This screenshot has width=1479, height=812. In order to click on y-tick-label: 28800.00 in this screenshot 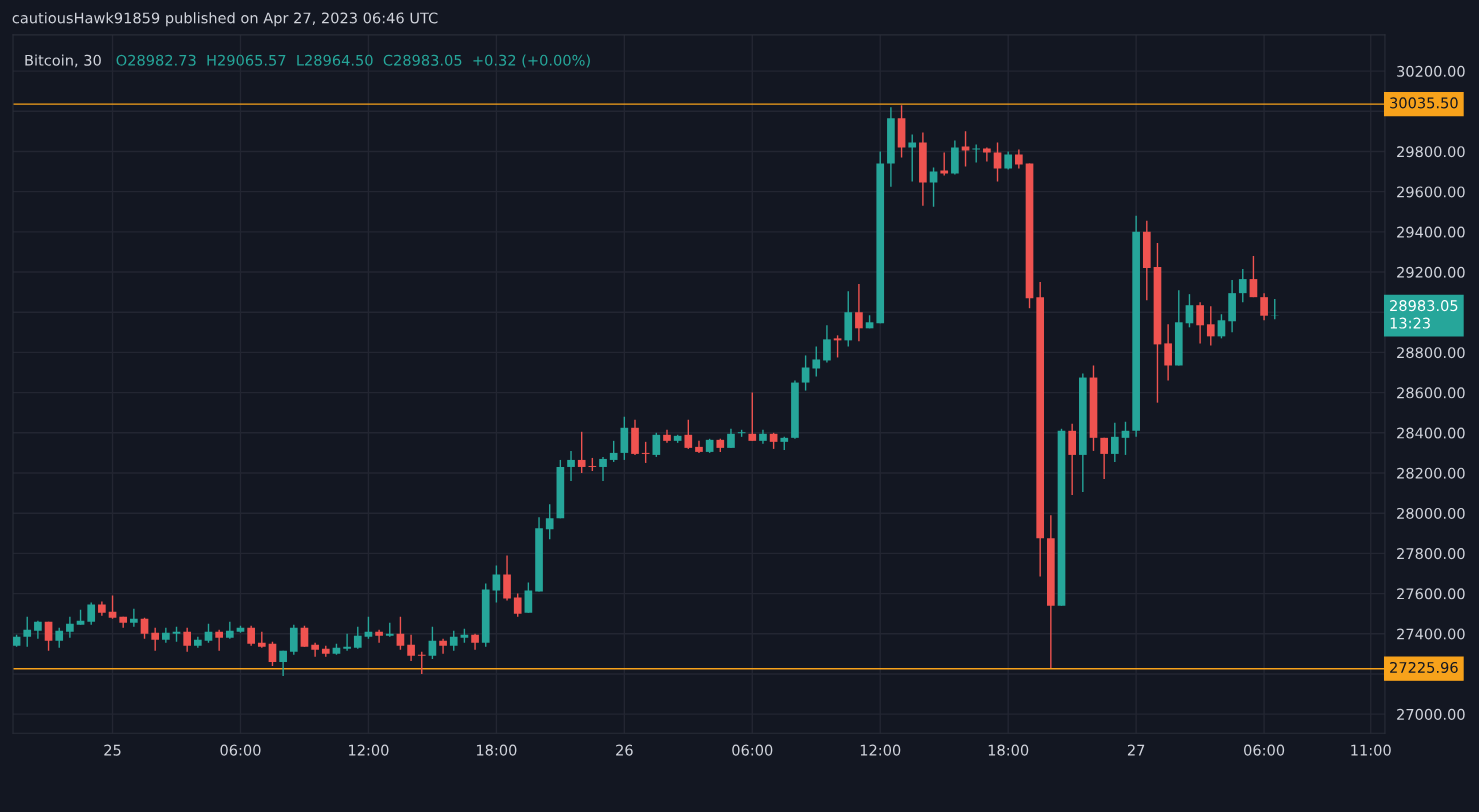, I will do `click(1431, 353)`.